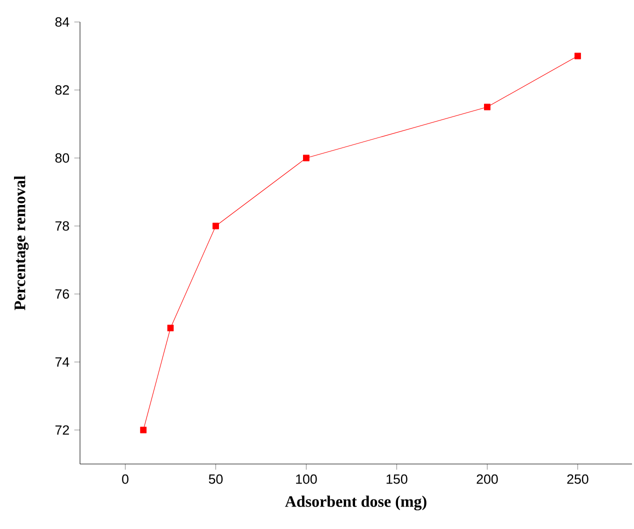 Image resolution: width=634 pixels, height=529 pixels. I want to click on y-tick-label: 74, so click(62, 362).